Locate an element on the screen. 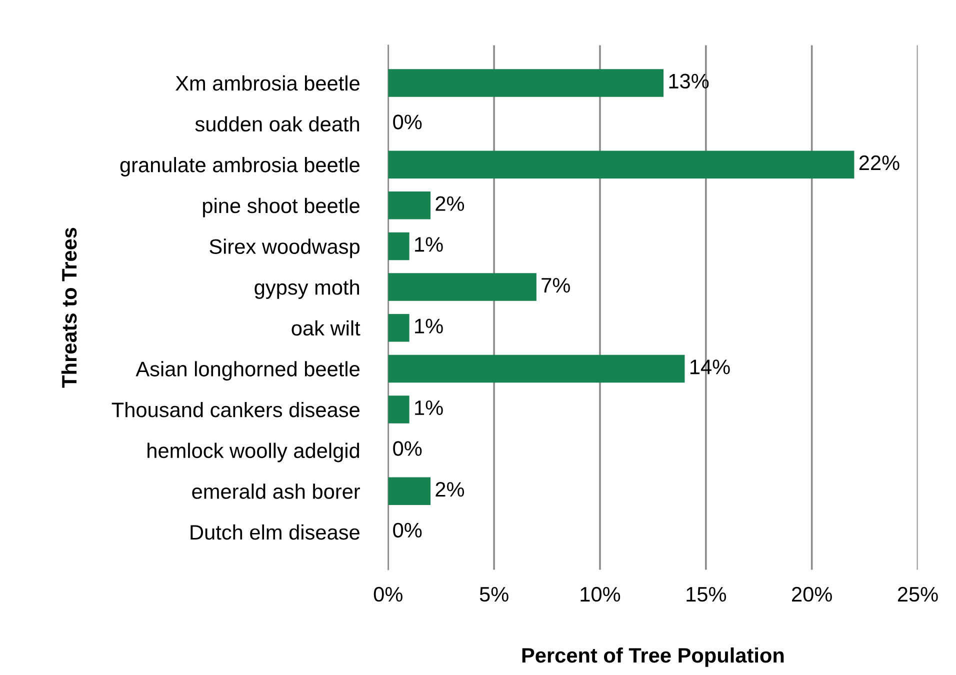  x-tick-label: 15% is located at coordinates (706, 594).